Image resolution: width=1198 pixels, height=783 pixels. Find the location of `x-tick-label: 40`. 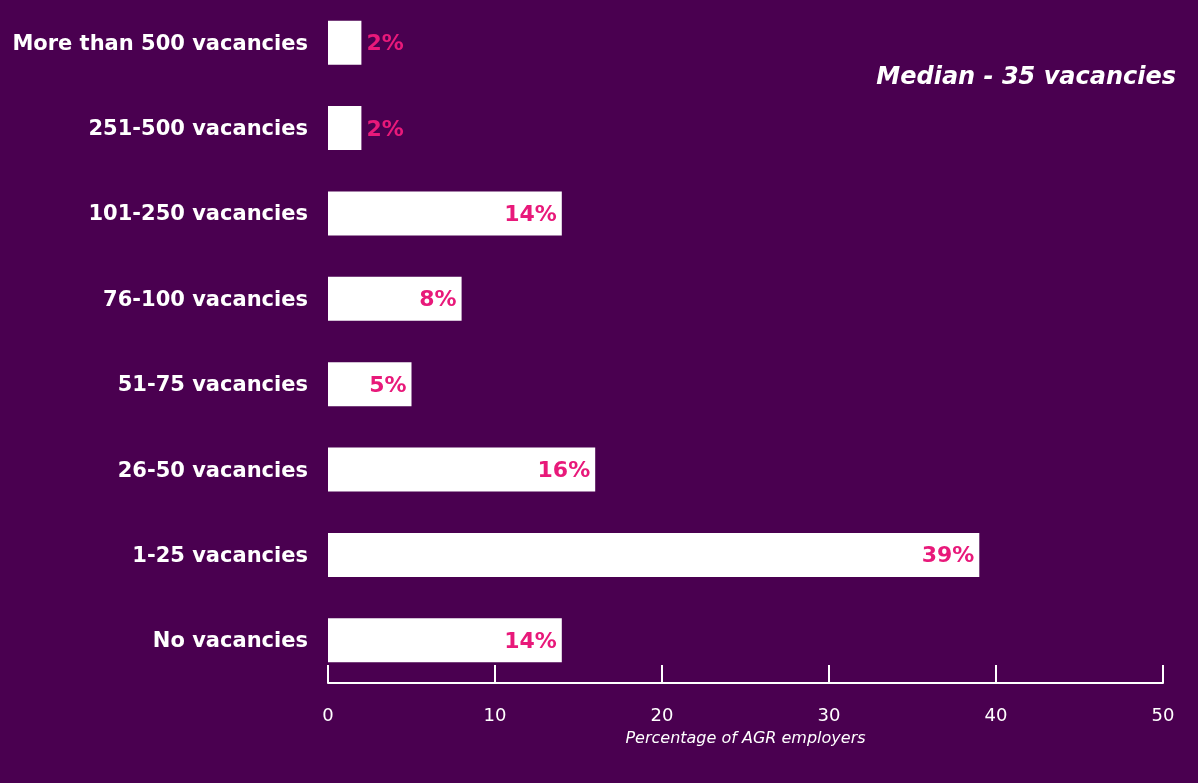

x-tick-label: 40 is located at coordinates (996, 714).